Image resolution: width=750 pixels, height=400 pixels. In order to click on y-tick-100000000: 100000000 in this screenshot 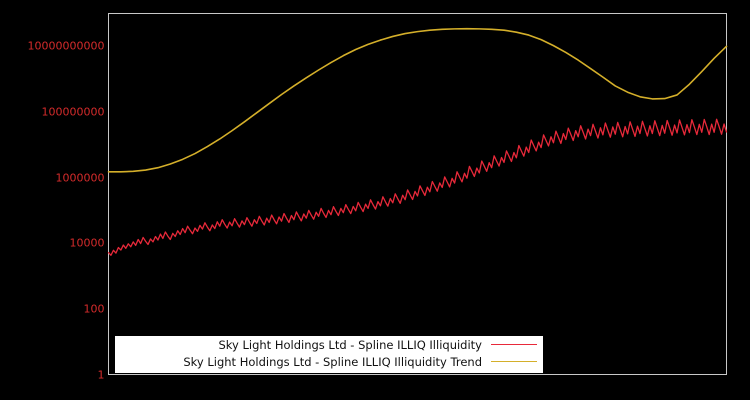, I will do `click(73, 112)`.